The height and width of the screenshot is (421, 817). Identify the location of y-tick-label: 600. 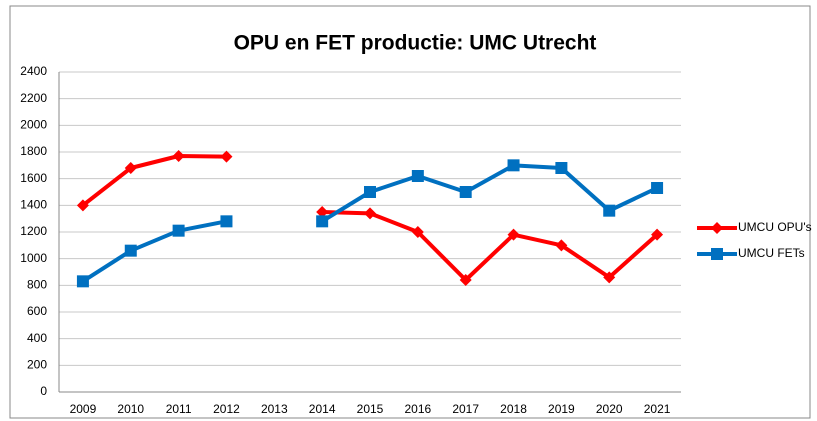
(37, 311).